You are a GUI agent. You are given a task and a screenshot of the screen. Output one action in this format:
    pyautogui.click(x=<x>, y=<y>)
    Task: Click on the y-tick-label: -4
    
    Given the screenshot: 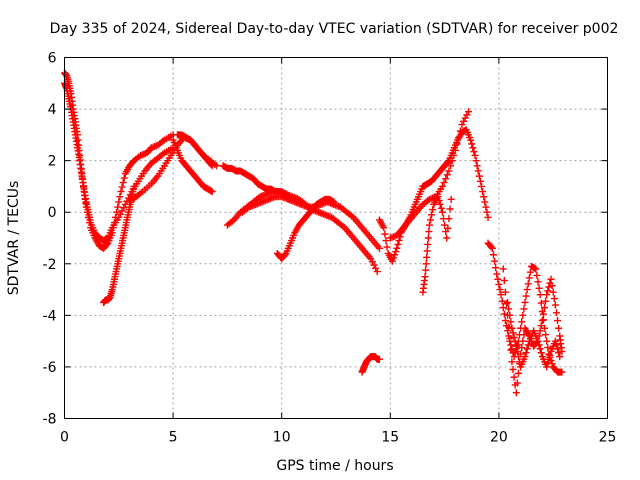 What is the action you would take?
    pyautogui.click(x=50, y=316)
    